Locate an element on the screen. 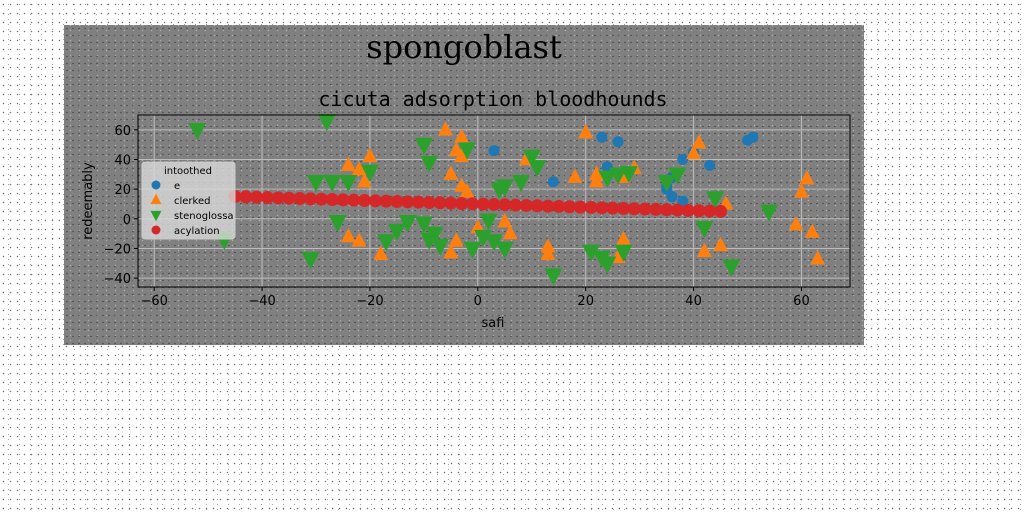 Image resolution: width=1024 pixels, height=512 pixels. legend-title: intoothed is located at coordinates (188, 171).